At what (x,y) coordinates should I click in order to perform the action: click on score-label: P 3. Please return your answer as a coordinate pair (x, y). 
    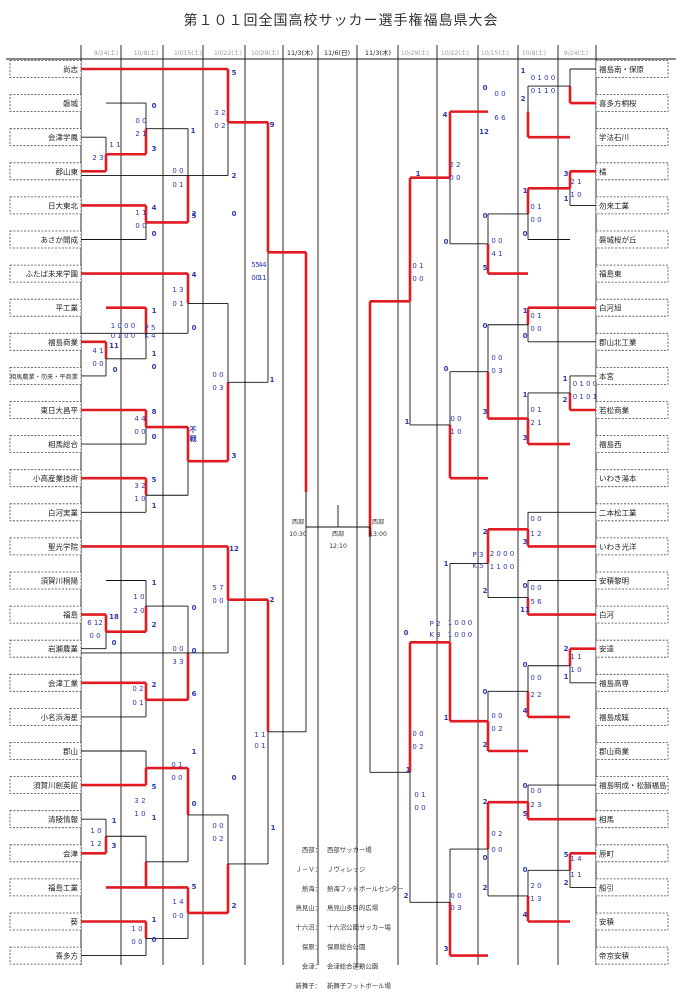
    Looking at the image, I should click on (478, 555).